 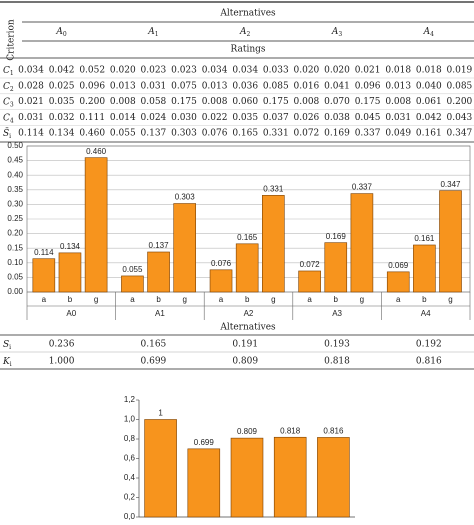 What do you see at coordinates (429, 345) in the screenshot?
I see `cell: 0.192` at bounding box center [429, 345].